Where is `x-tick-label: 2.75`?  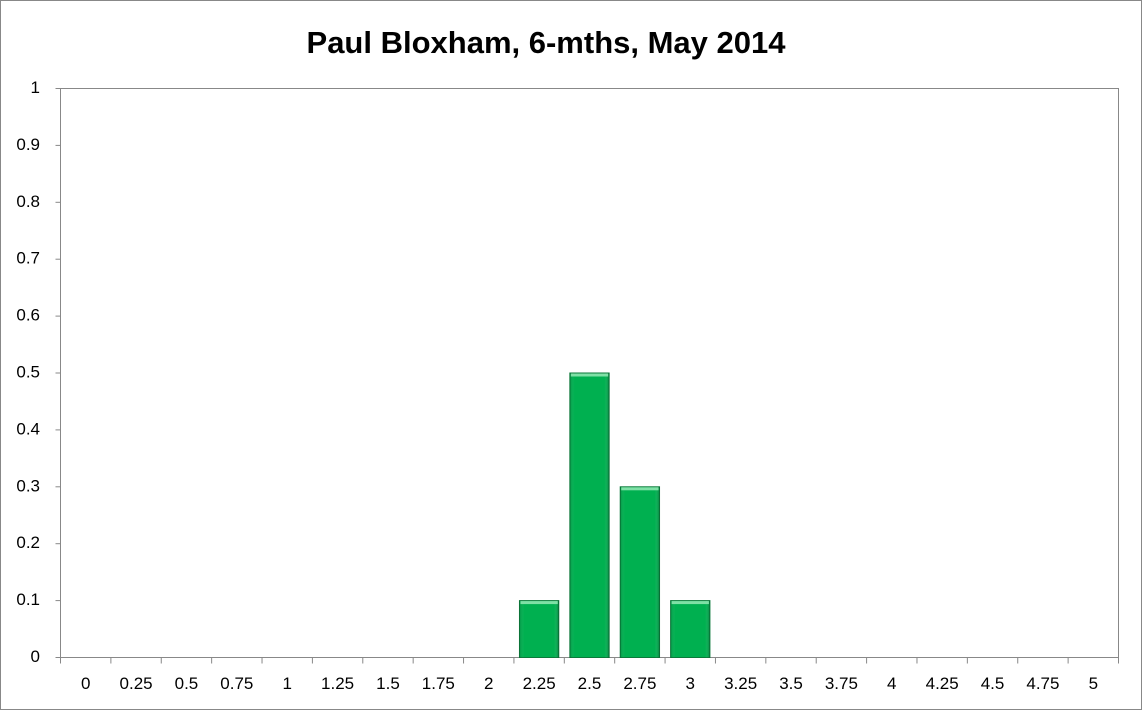
x-tick-label: 2.75 is located at coordinates (639, 683).